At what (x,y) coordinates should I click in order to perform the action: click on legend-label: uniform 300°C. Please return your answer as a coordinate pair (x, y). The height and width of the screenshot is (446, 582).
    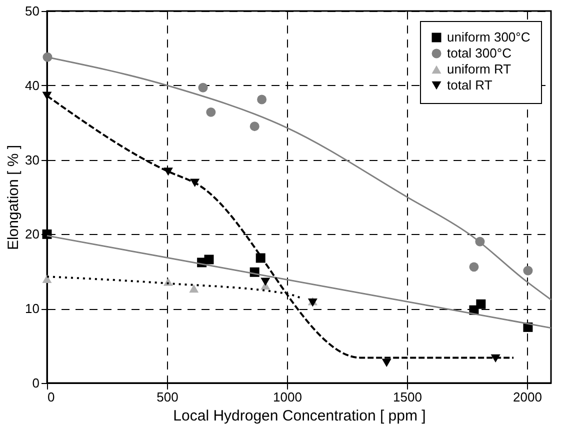
    Looking at the image, I should click on (488, 37).